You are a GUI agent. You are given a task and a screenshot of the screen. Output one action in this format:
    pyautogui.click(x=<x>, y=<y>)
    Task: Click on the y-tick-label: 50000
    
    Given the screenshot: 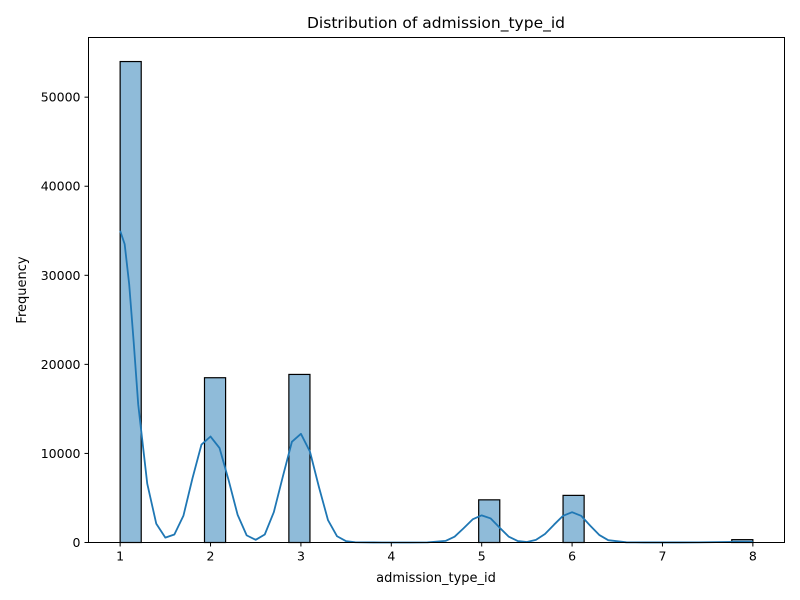 What is the action you would take?
    pyautogui.click(x=61, y=97)
    